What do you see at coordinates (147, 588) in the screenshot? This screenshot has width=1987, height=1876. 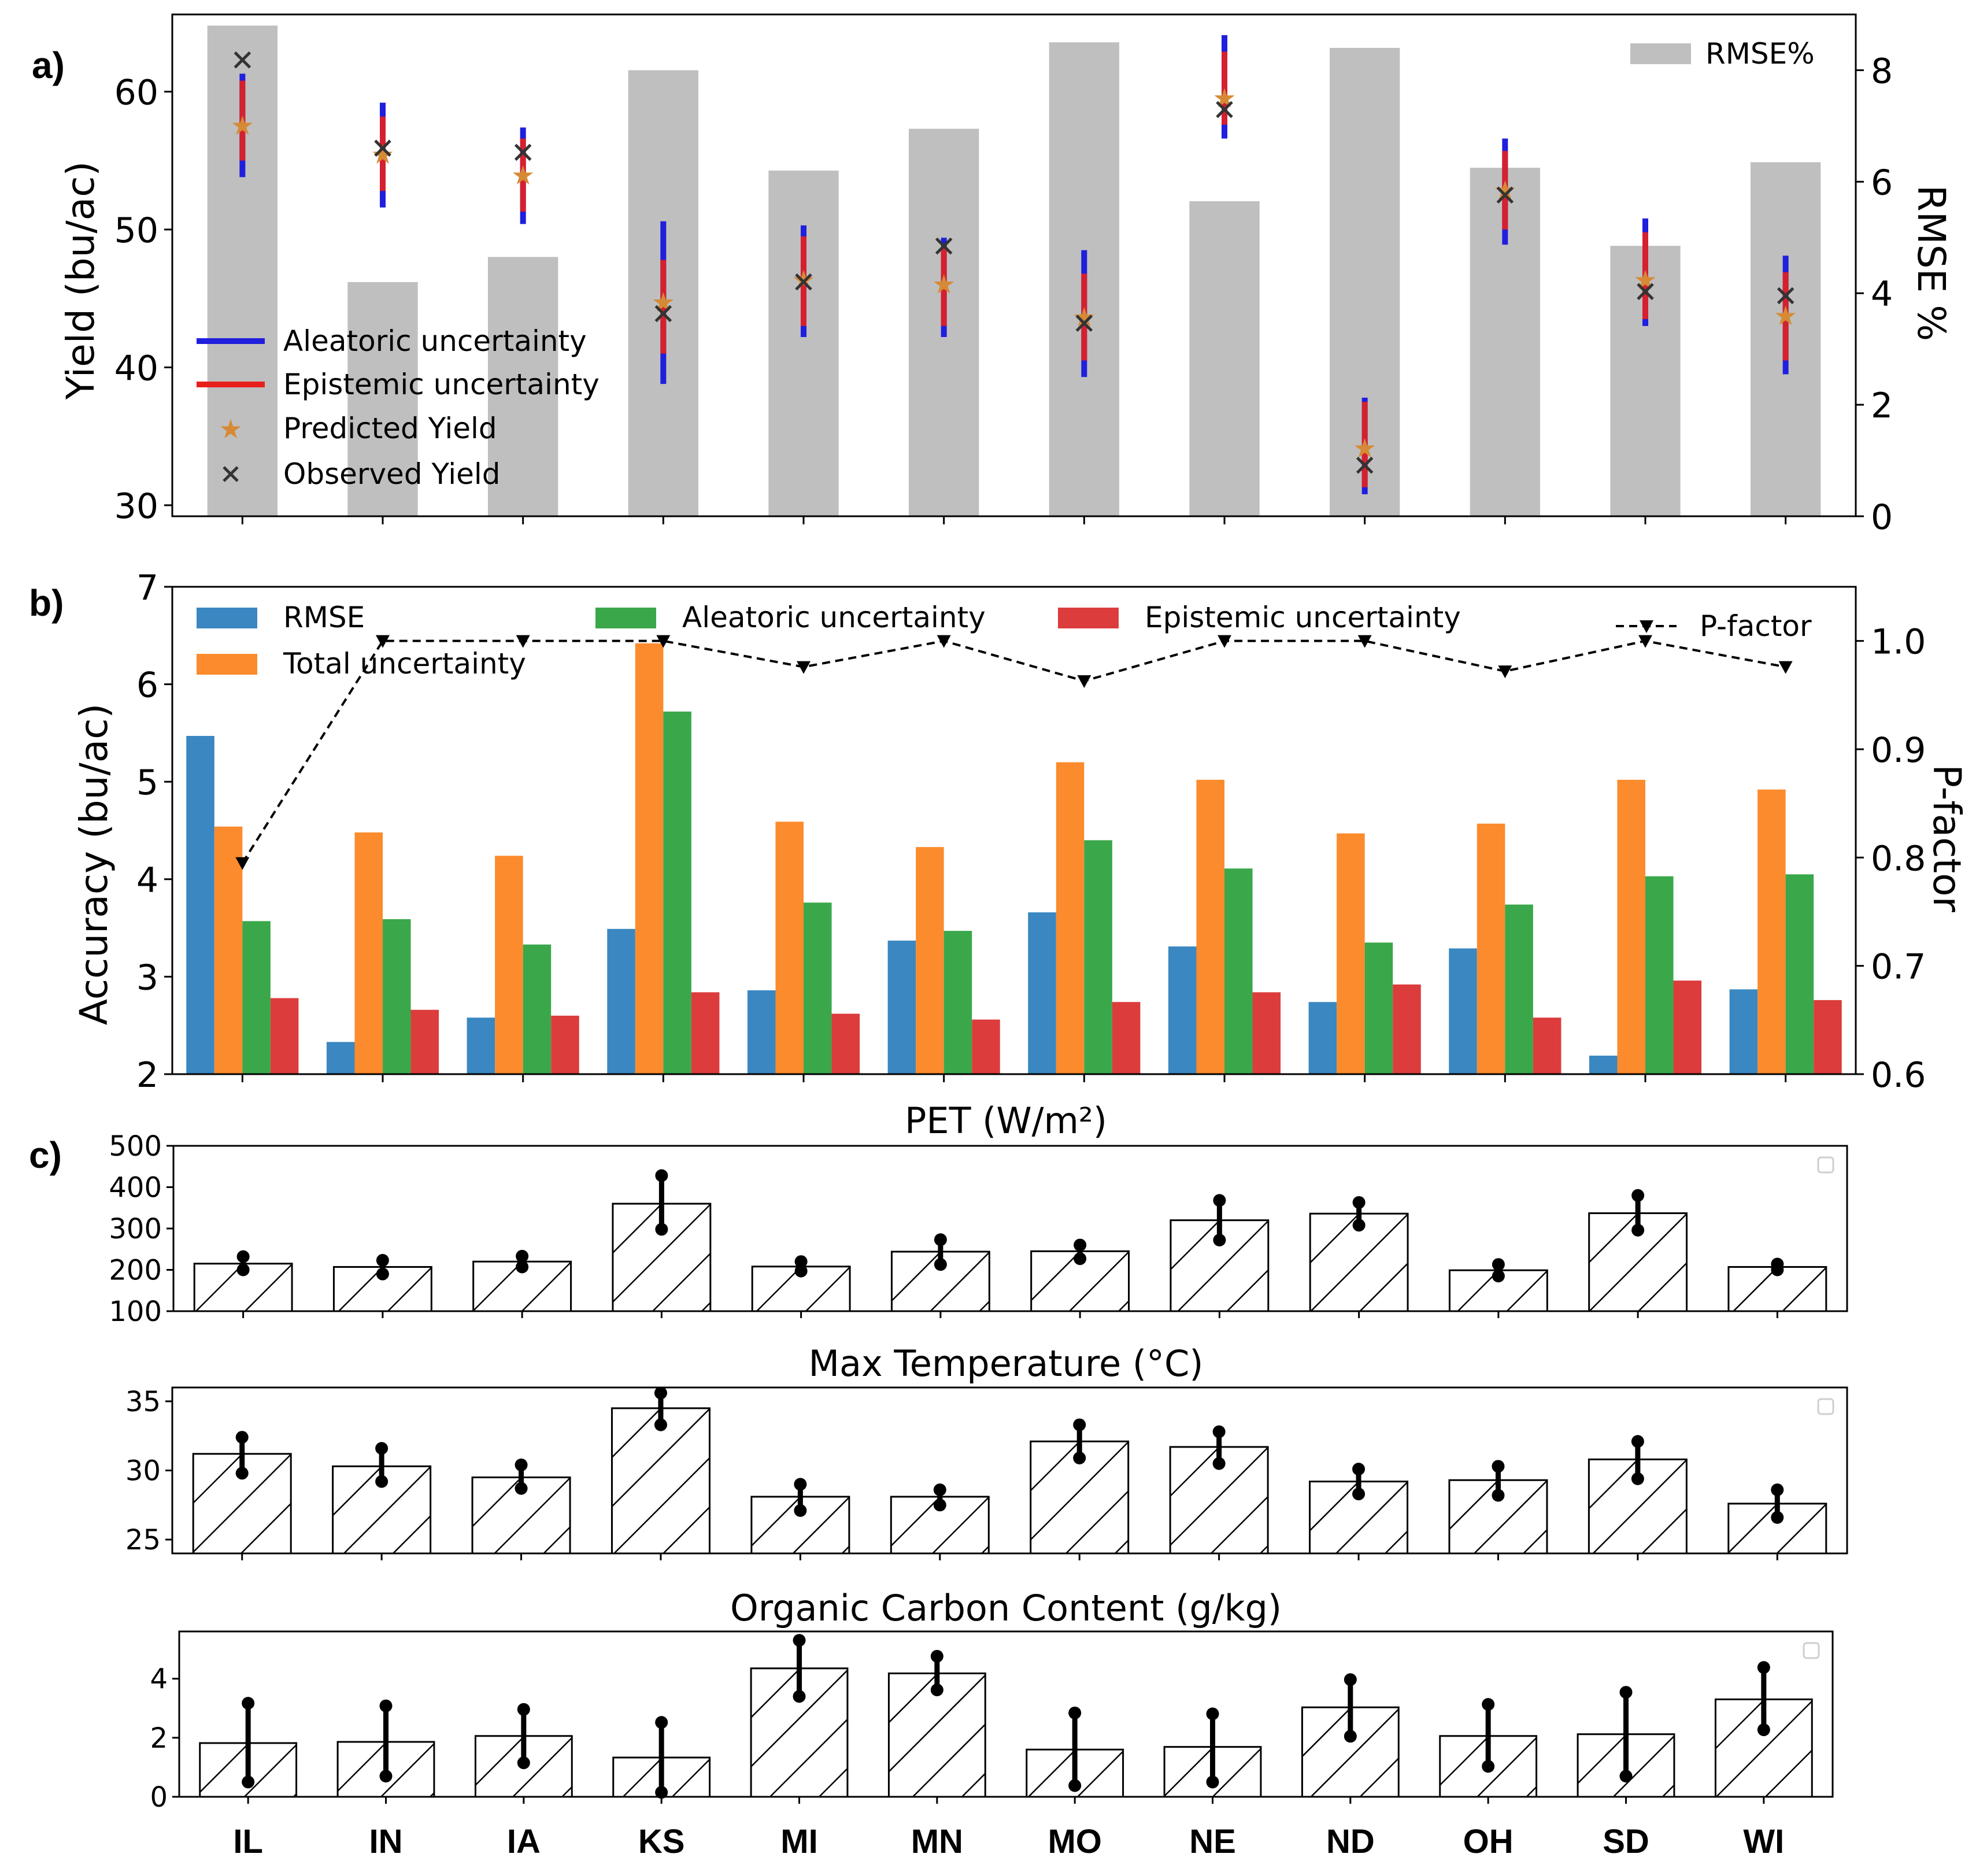 I see `y-tick-label: 7` at bounding box center [147, 588].